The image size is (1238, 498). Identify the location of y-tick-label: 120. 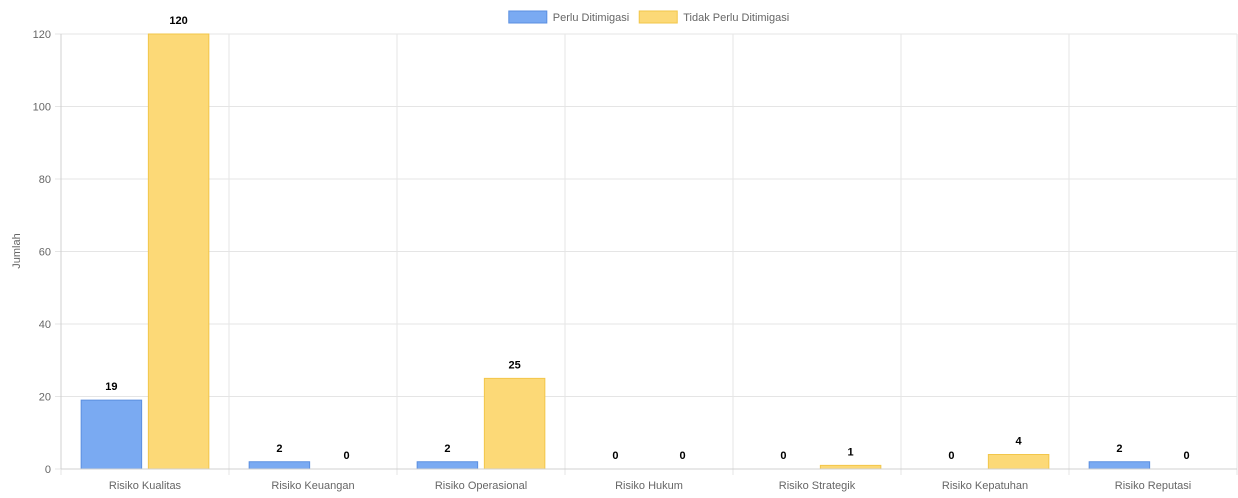
(42, 35).